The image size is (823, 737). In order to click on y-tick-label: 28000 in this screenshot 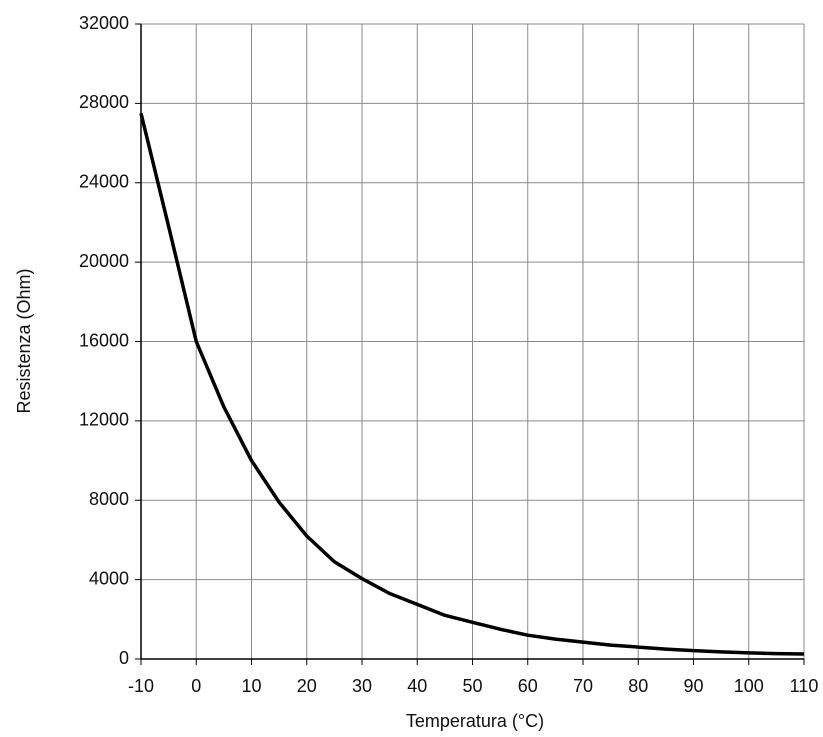, I will do `click(104, 102)`.